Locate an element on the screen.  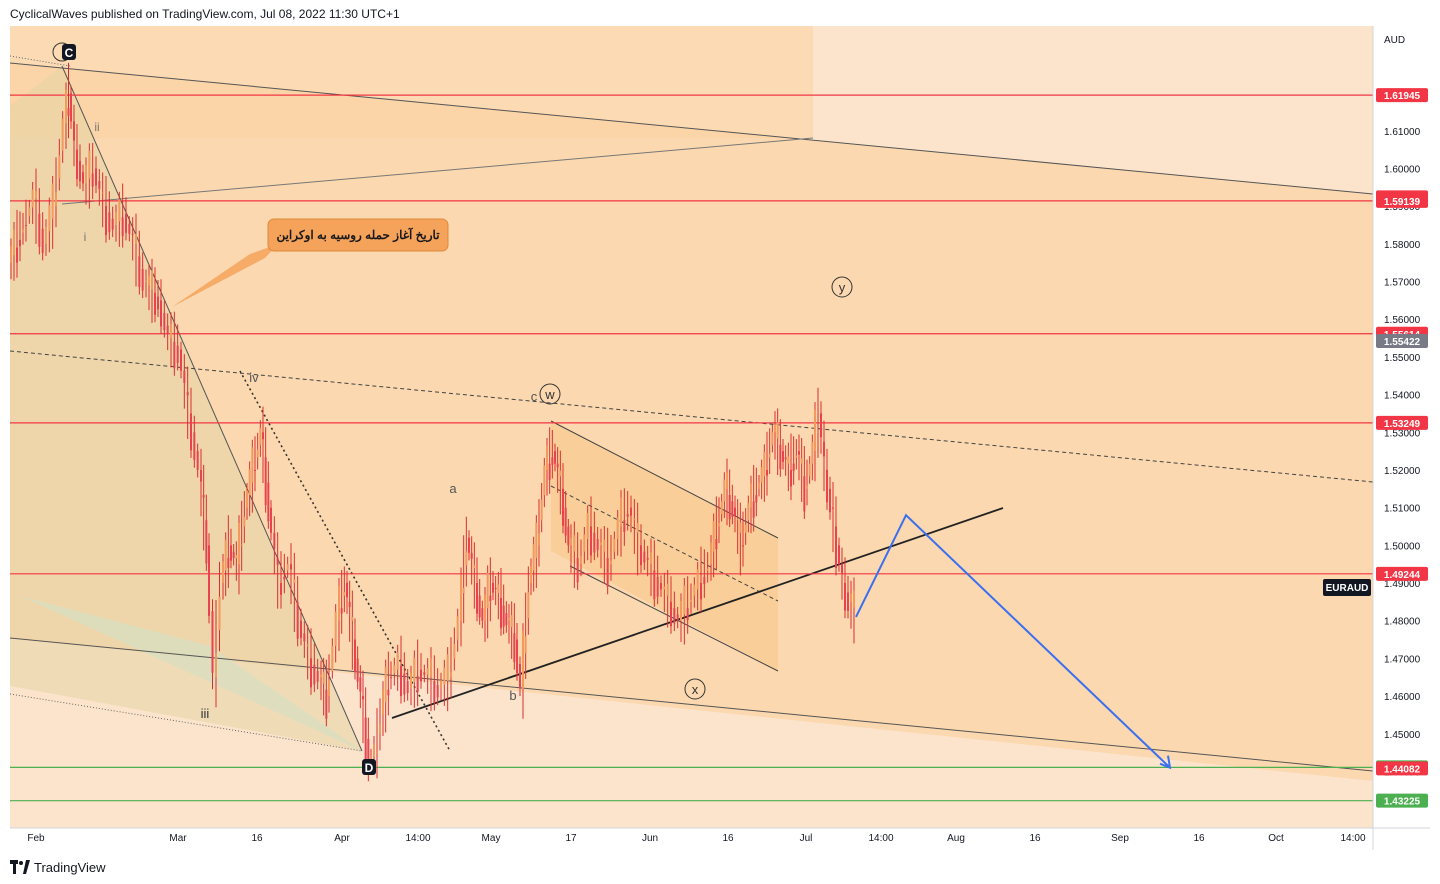
price-label-2: 1.59139 is located at coordinates (1402, 200).